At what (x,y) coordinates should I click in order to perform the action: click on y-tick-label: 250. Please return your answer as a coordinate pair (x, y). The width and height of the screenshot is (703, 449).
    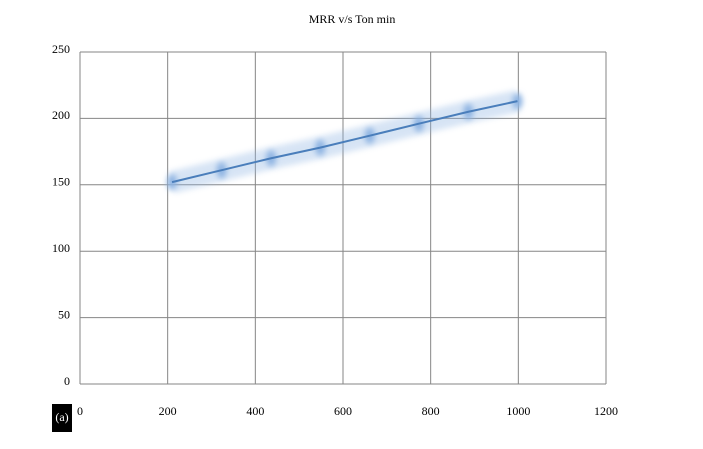
    Looking at the image, I should click on (61, 49).